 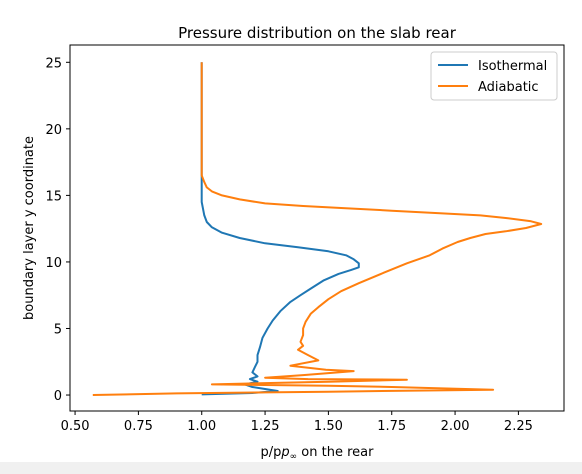 I want to click on y-tick-label: 25, so click(x=53, y=63).